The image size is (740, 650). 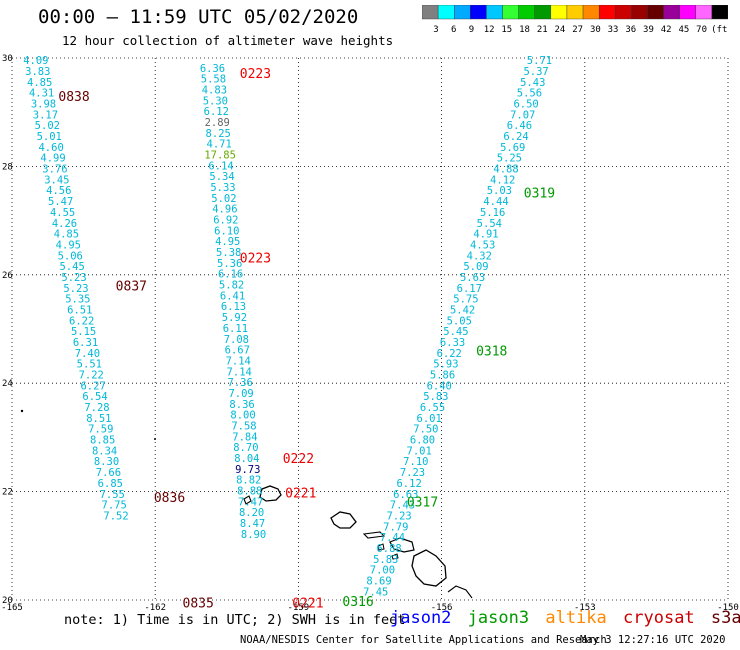 I want to click on wave-height-value: 5.38, so click(x=228, y=253).